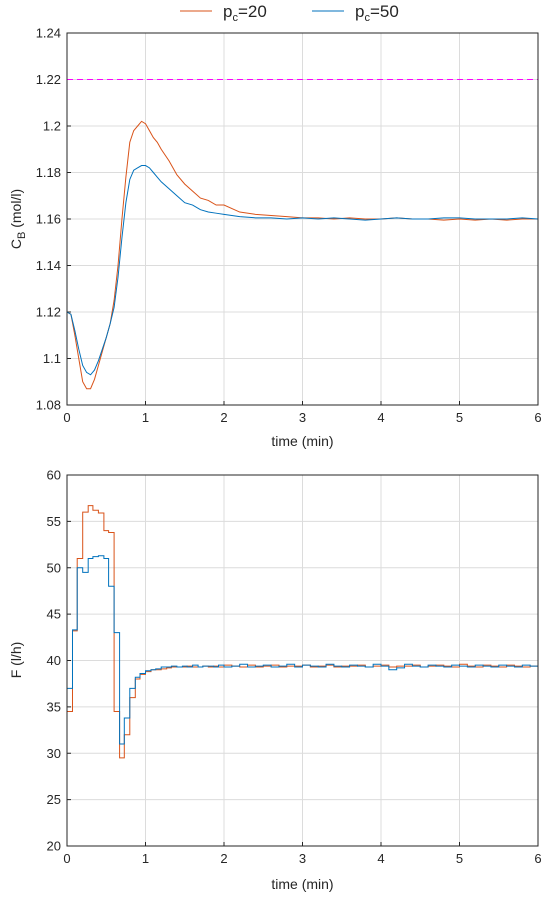 The image size is (550, 899). Describe the element at coordinates (48, 33) in the screenshot. I see `y-tick-label: 1.24` at that location.